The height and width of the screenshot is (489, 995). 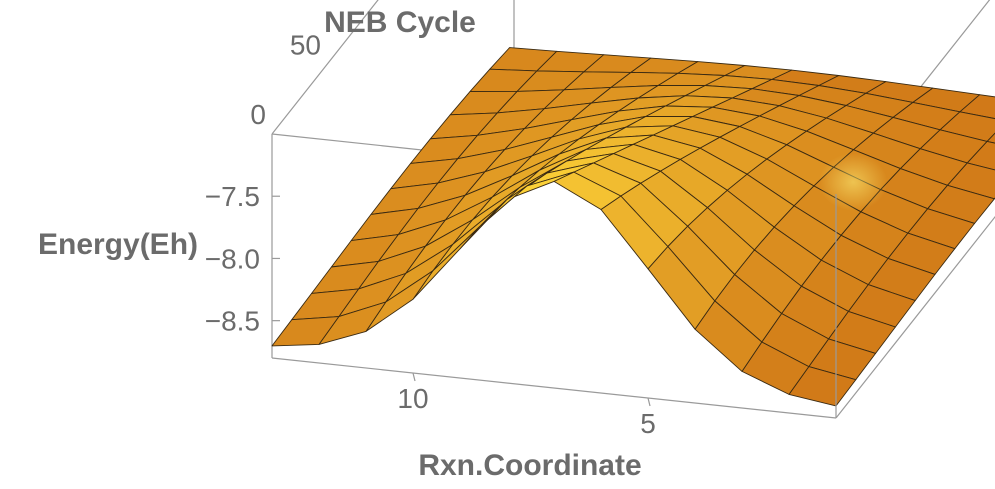 I want to click on z-axis-label: Energy(Eh), so click(x=118, y=244).